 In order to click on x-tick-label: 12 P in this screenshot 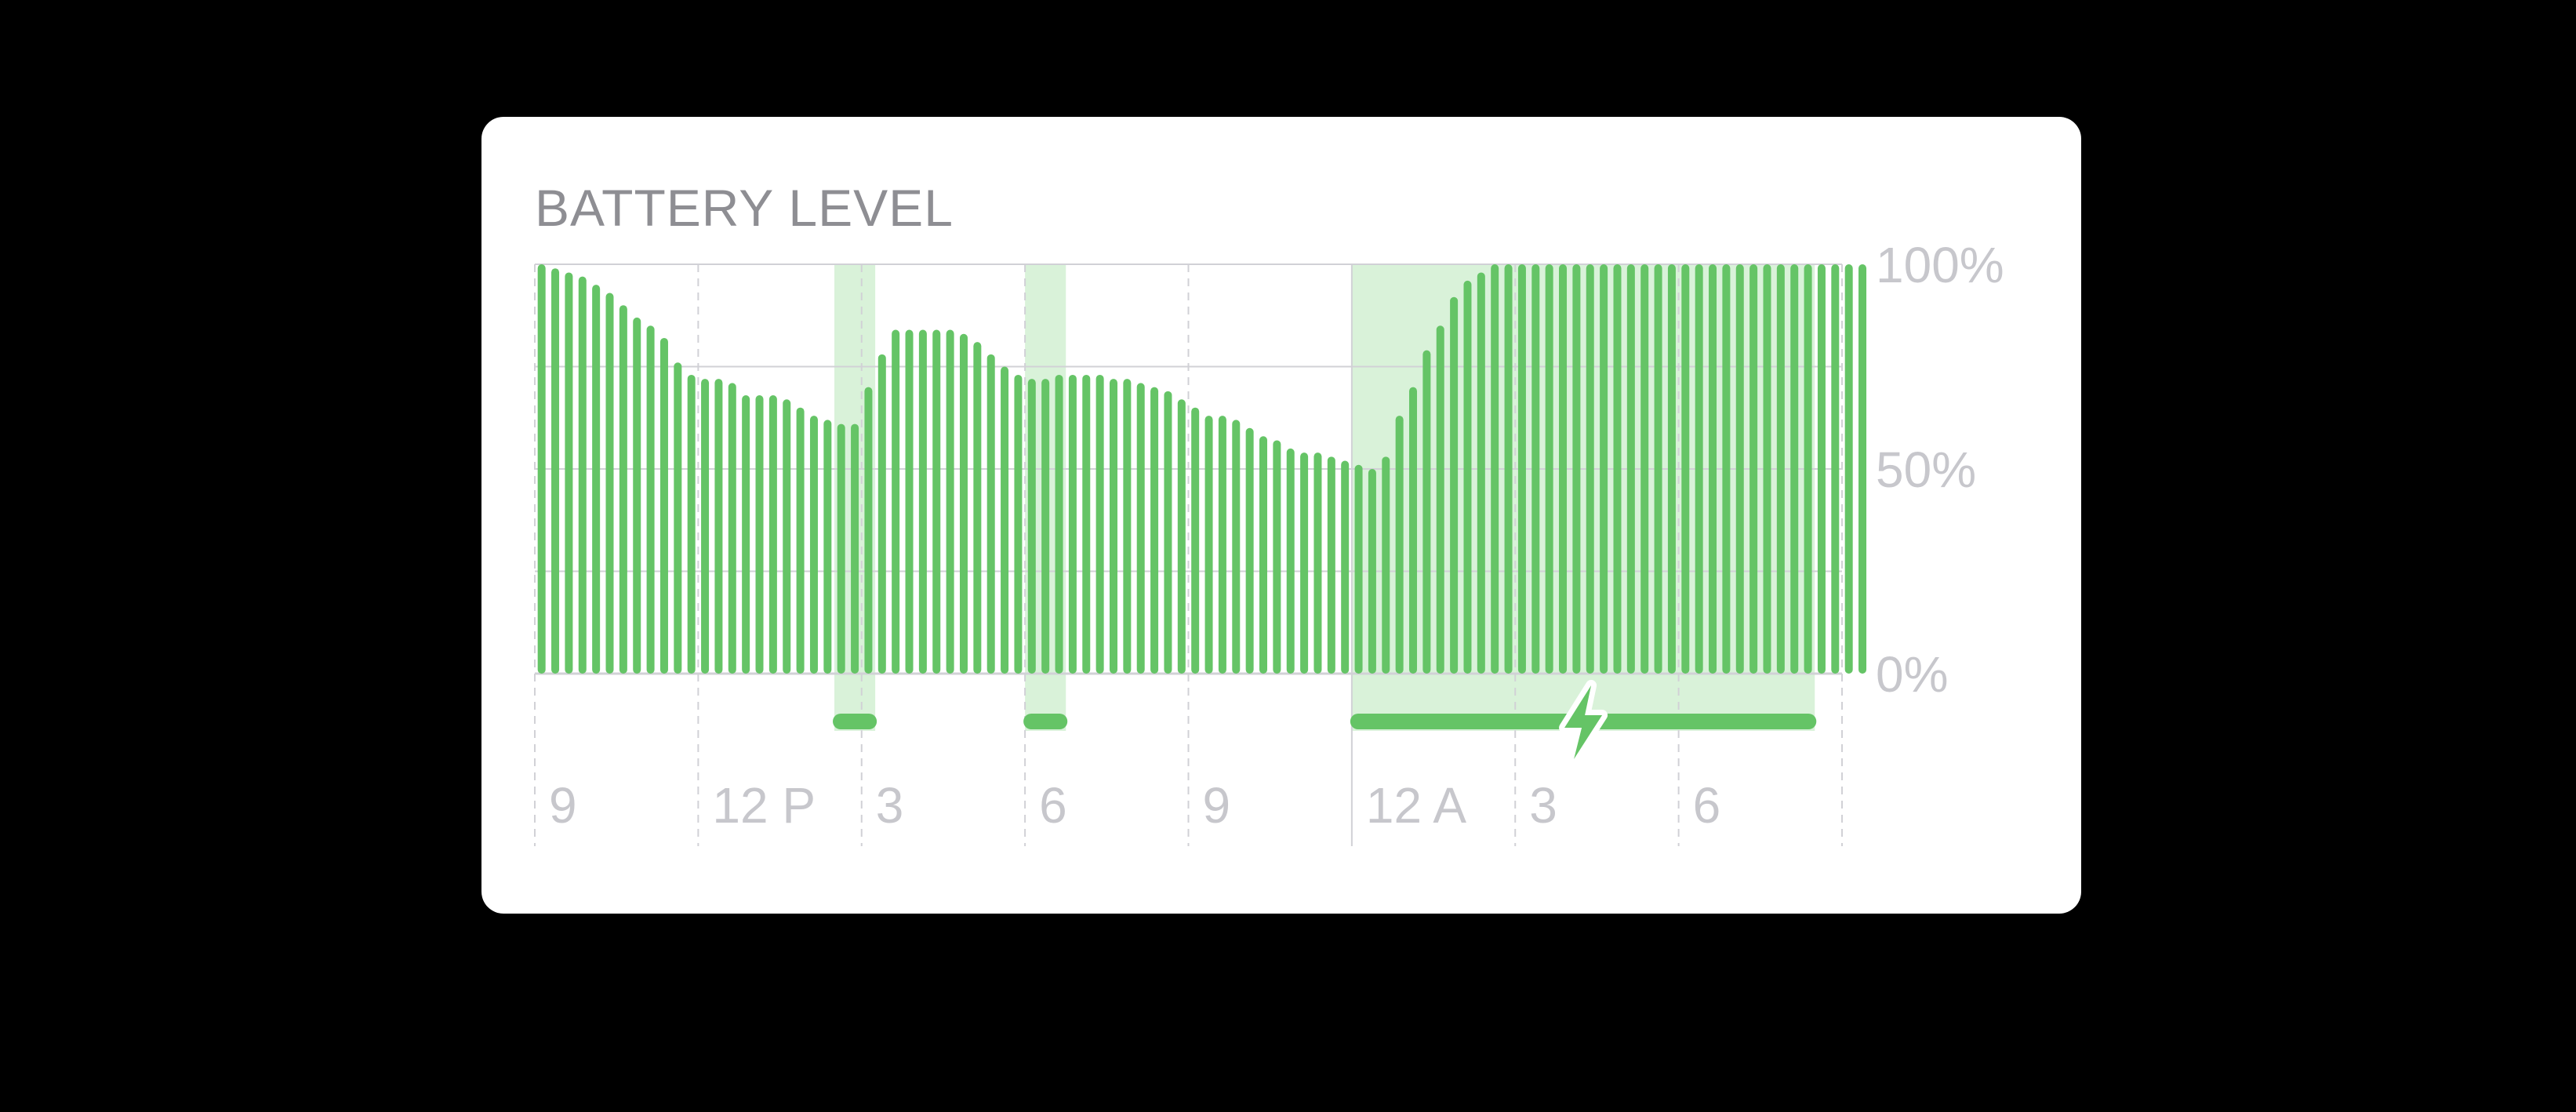, I will do `click(764, 805)`.